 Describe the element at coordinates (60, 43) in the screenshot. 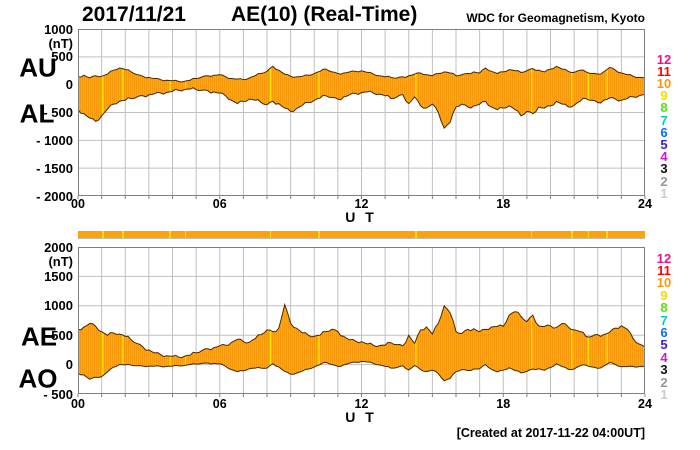

I see `y-unit-top: (nT)` at that location.